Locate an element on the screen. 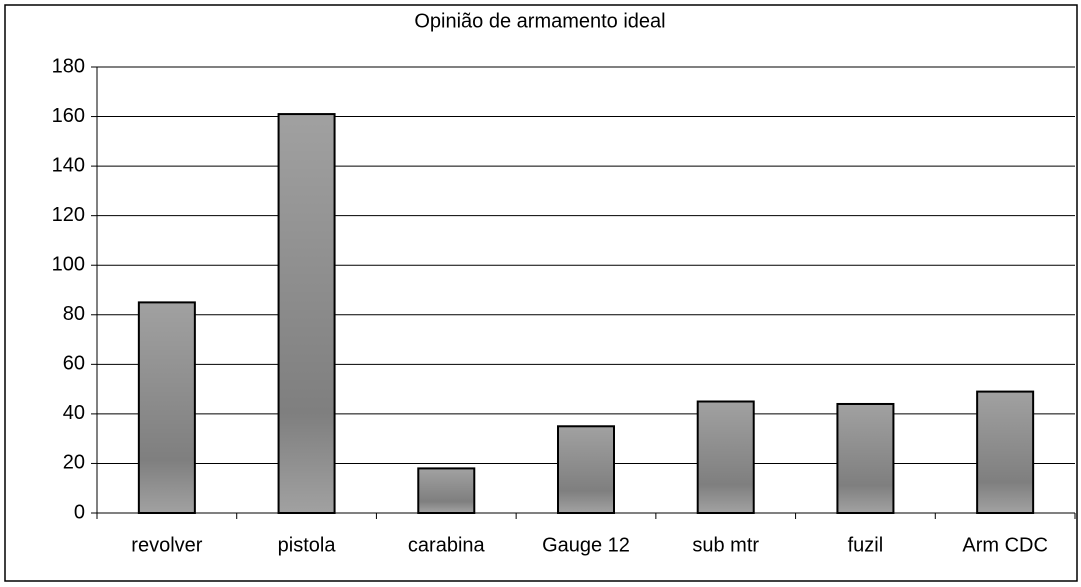 Image resolution: width=1081 pixels, height=587 pixels. x-tick-label: Arm CDC is located at coordinates (1005, 545).